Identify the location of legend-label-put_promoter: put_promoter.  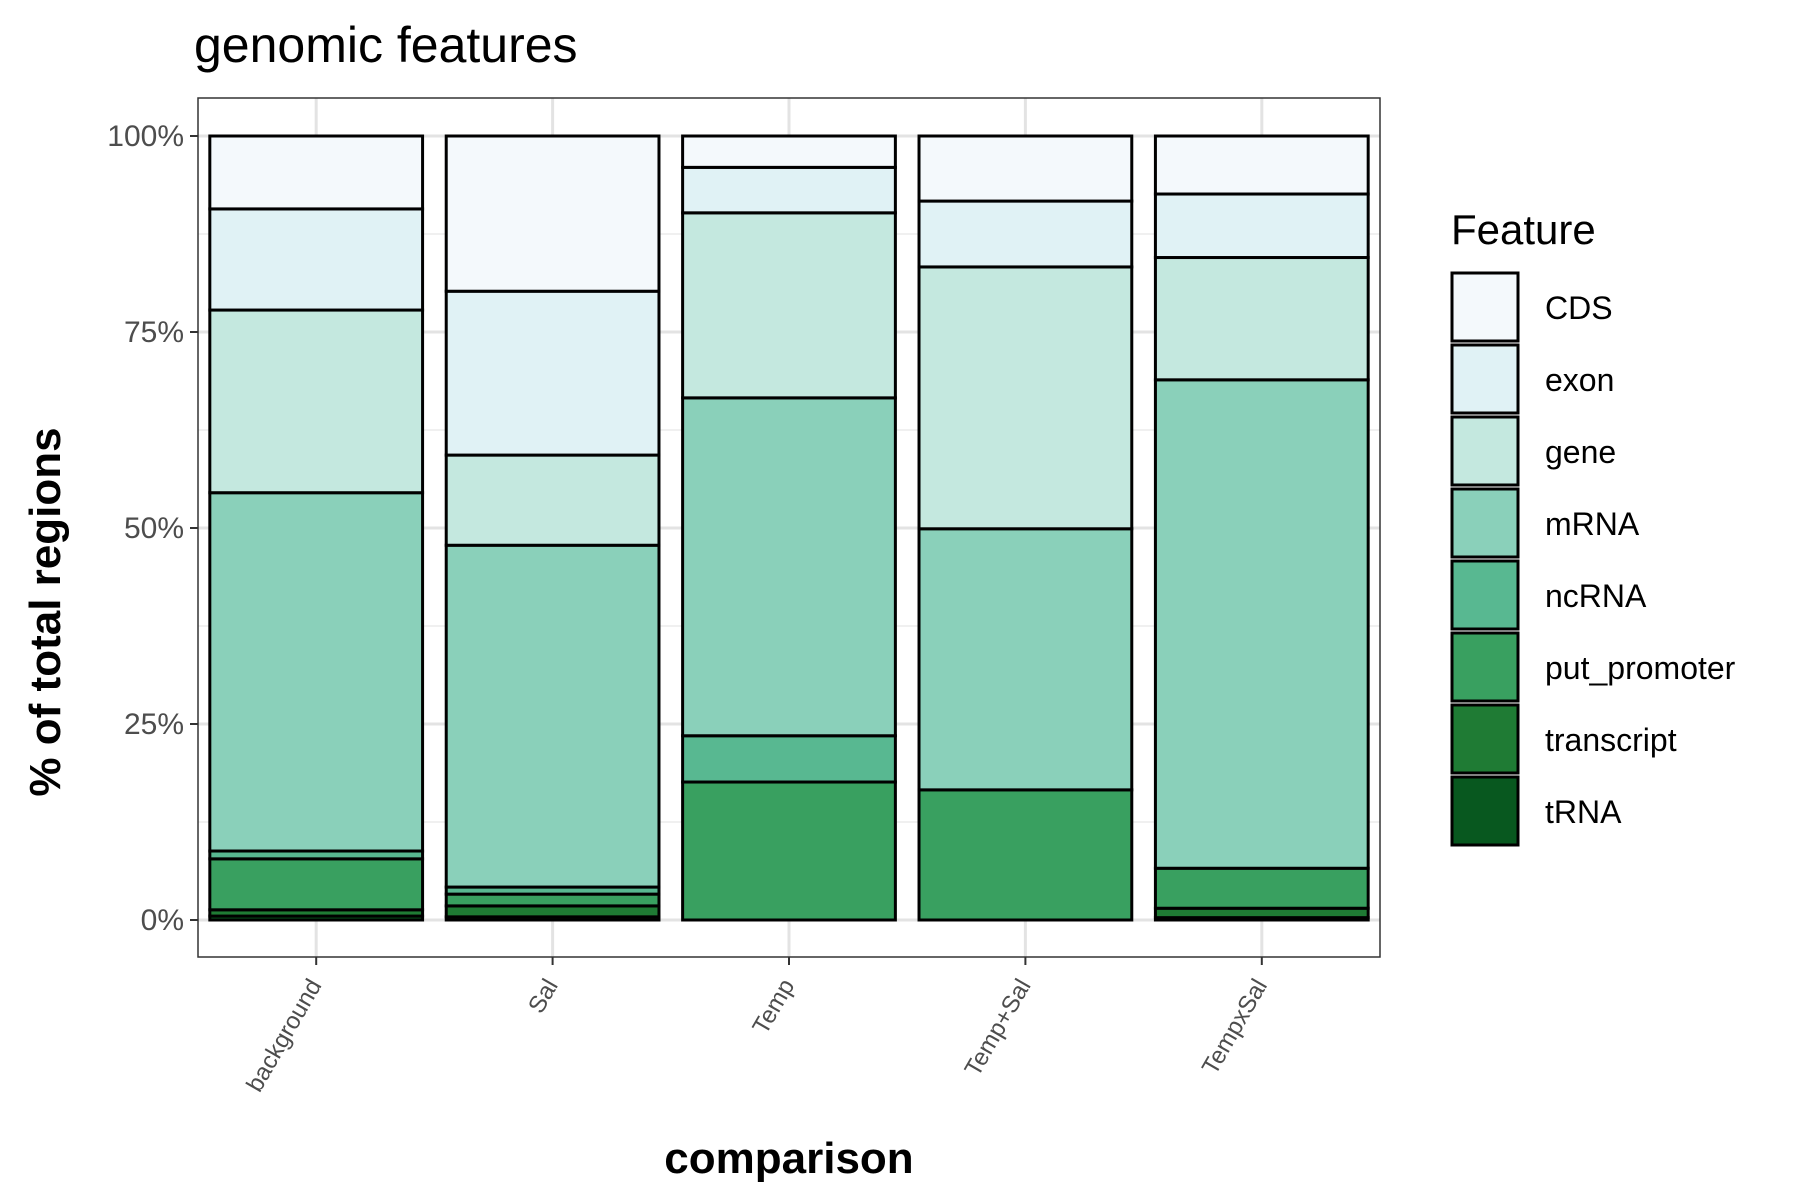
(1640, 668).